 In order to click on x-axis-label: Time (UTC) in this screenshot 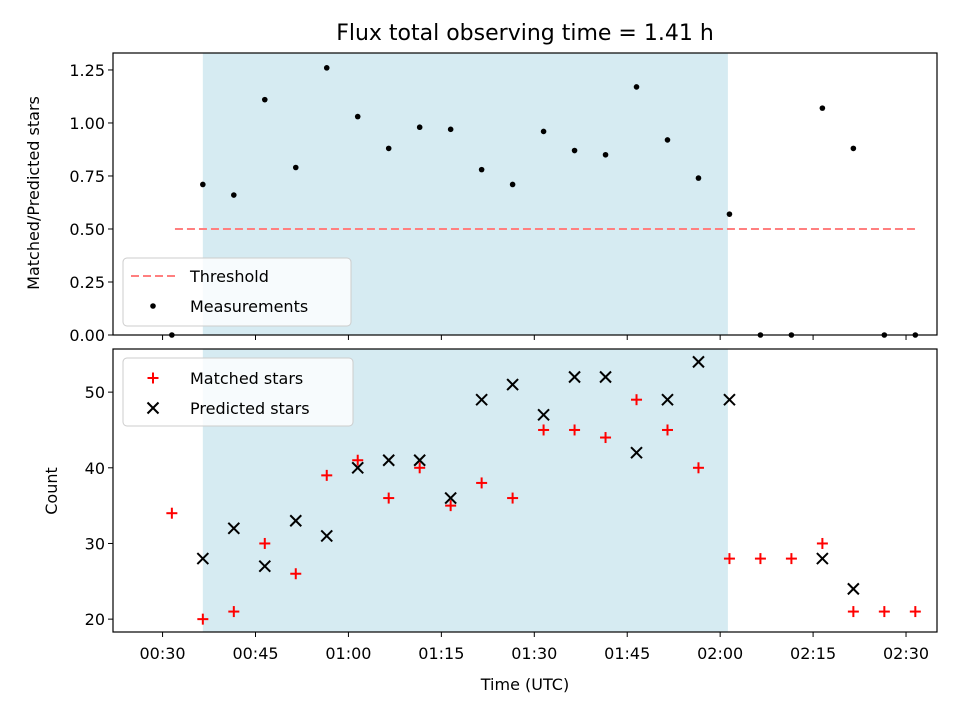, I will do `click(524, 684)`.